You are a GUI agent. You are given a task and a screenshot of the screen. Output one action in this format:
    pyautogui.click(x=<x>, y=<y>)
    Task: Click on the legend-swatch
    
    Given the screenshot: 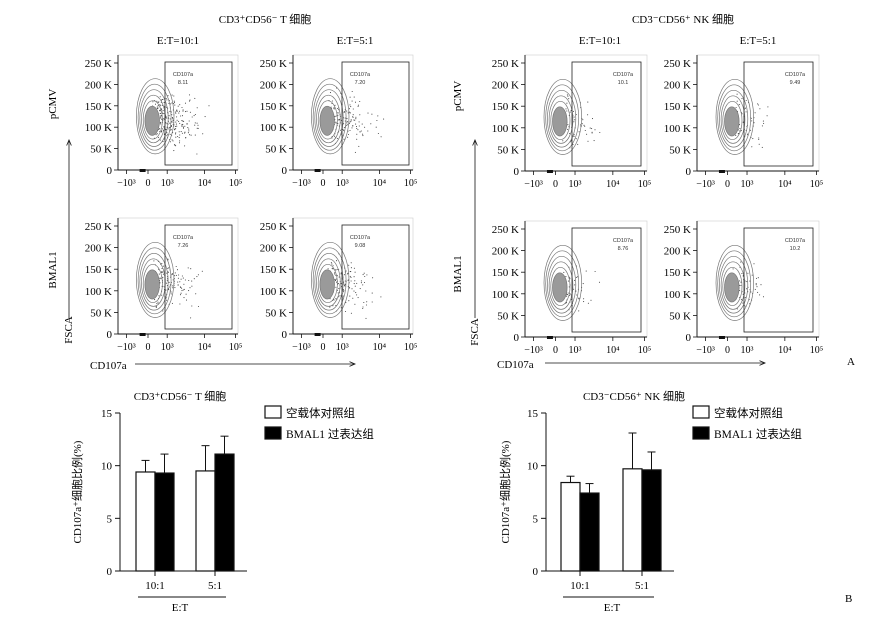 What is the action you would take?
    pyautogui.click(x=273, y=412)
    